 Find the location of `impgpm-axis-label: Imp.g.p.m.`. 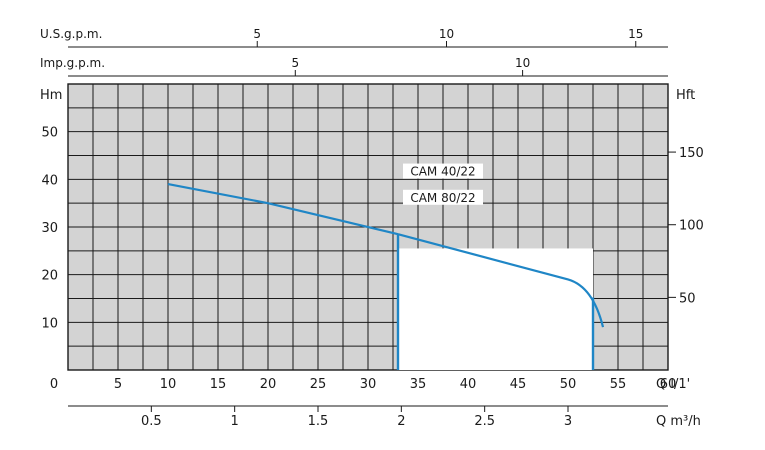

impgpm-axis-label: Imp.g.p.m. is located at coordinates (72, 63).